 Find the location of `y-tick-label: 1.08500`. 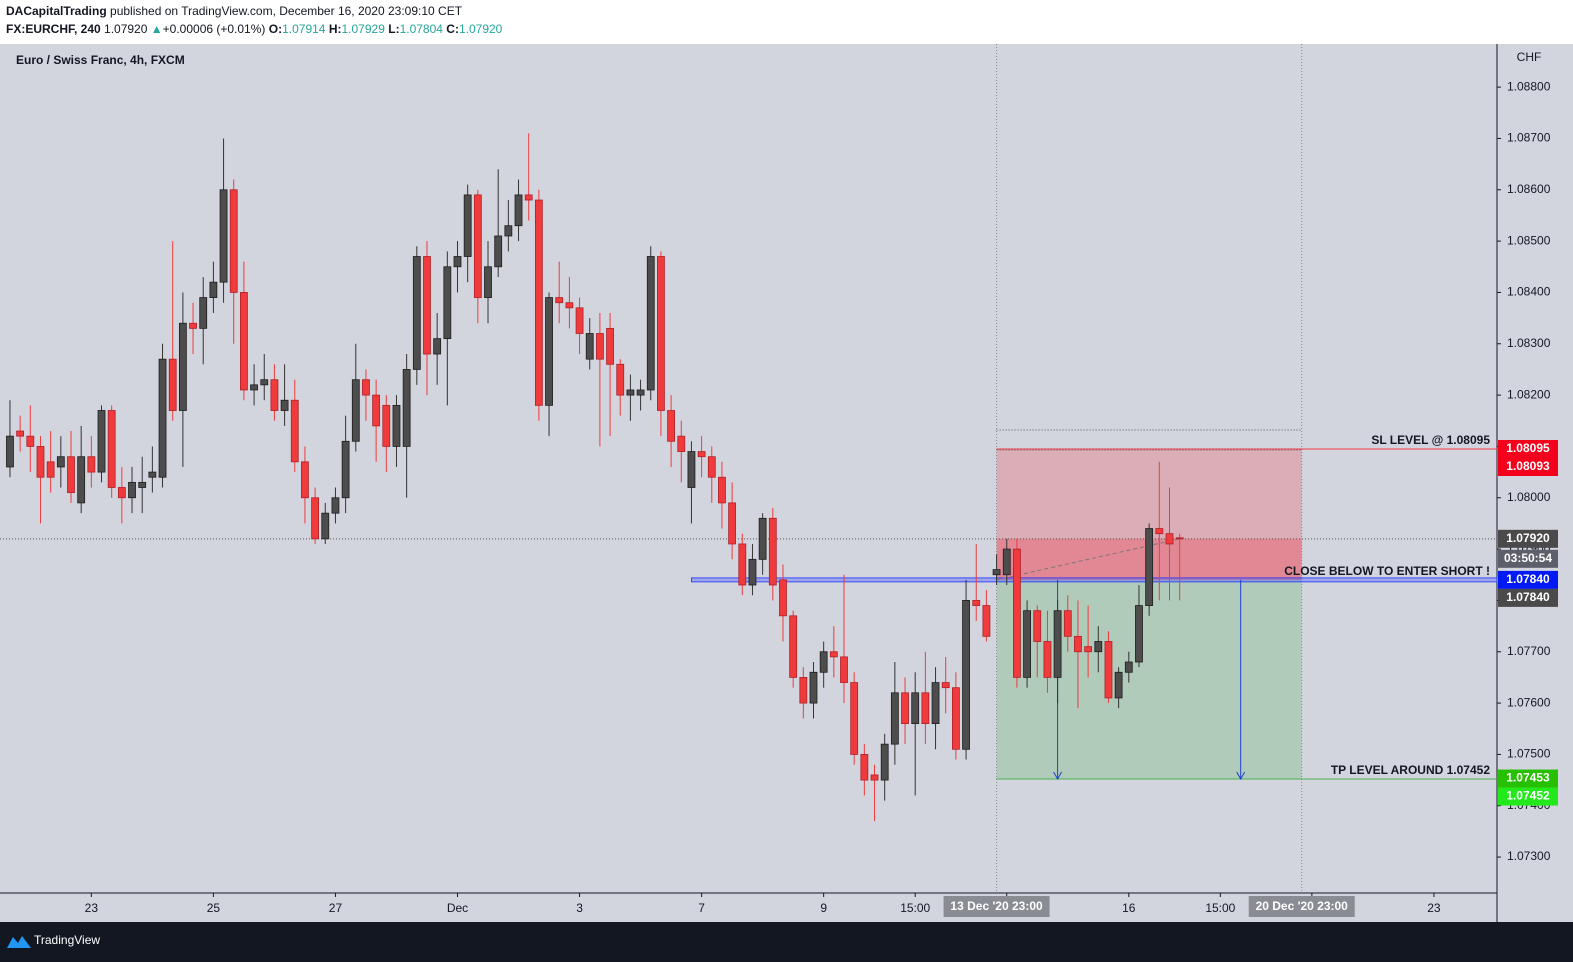

y-tick-label: 1.08500 is located at coordinates (1529, 240).